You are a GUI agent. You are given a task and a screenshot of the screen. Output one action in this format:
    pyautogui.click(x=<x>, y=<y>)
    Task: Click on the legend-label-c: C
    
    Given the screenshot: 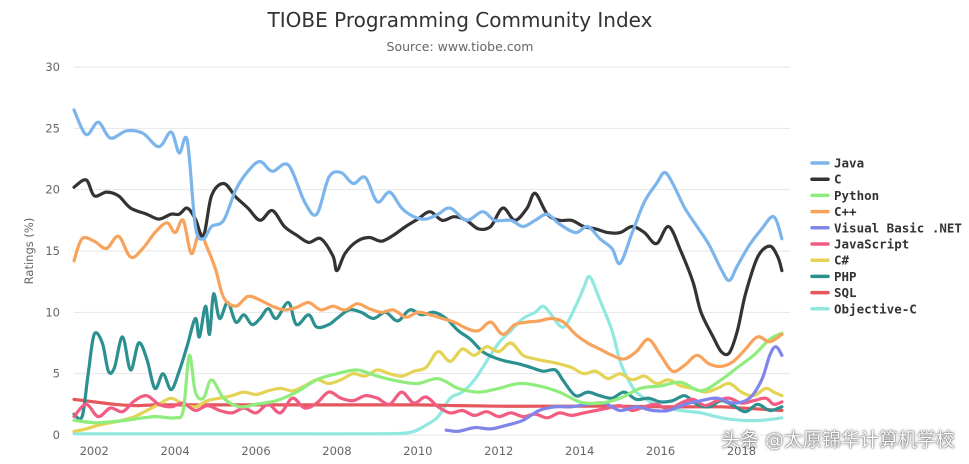 What is the action you would take?
    pyautogui.click(x=838, y=179)
    